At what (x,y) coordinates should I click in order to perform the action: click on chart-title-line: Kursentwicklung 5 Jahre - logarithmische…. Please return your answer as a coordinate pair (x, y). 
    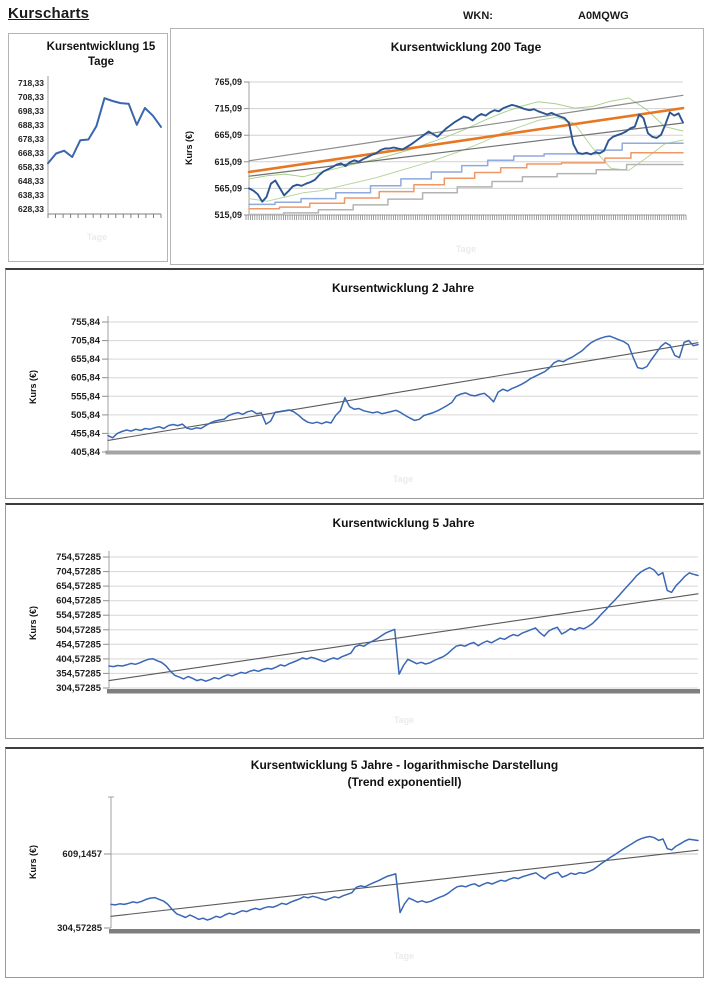
    Looking at the image, I should click on (404, 765).